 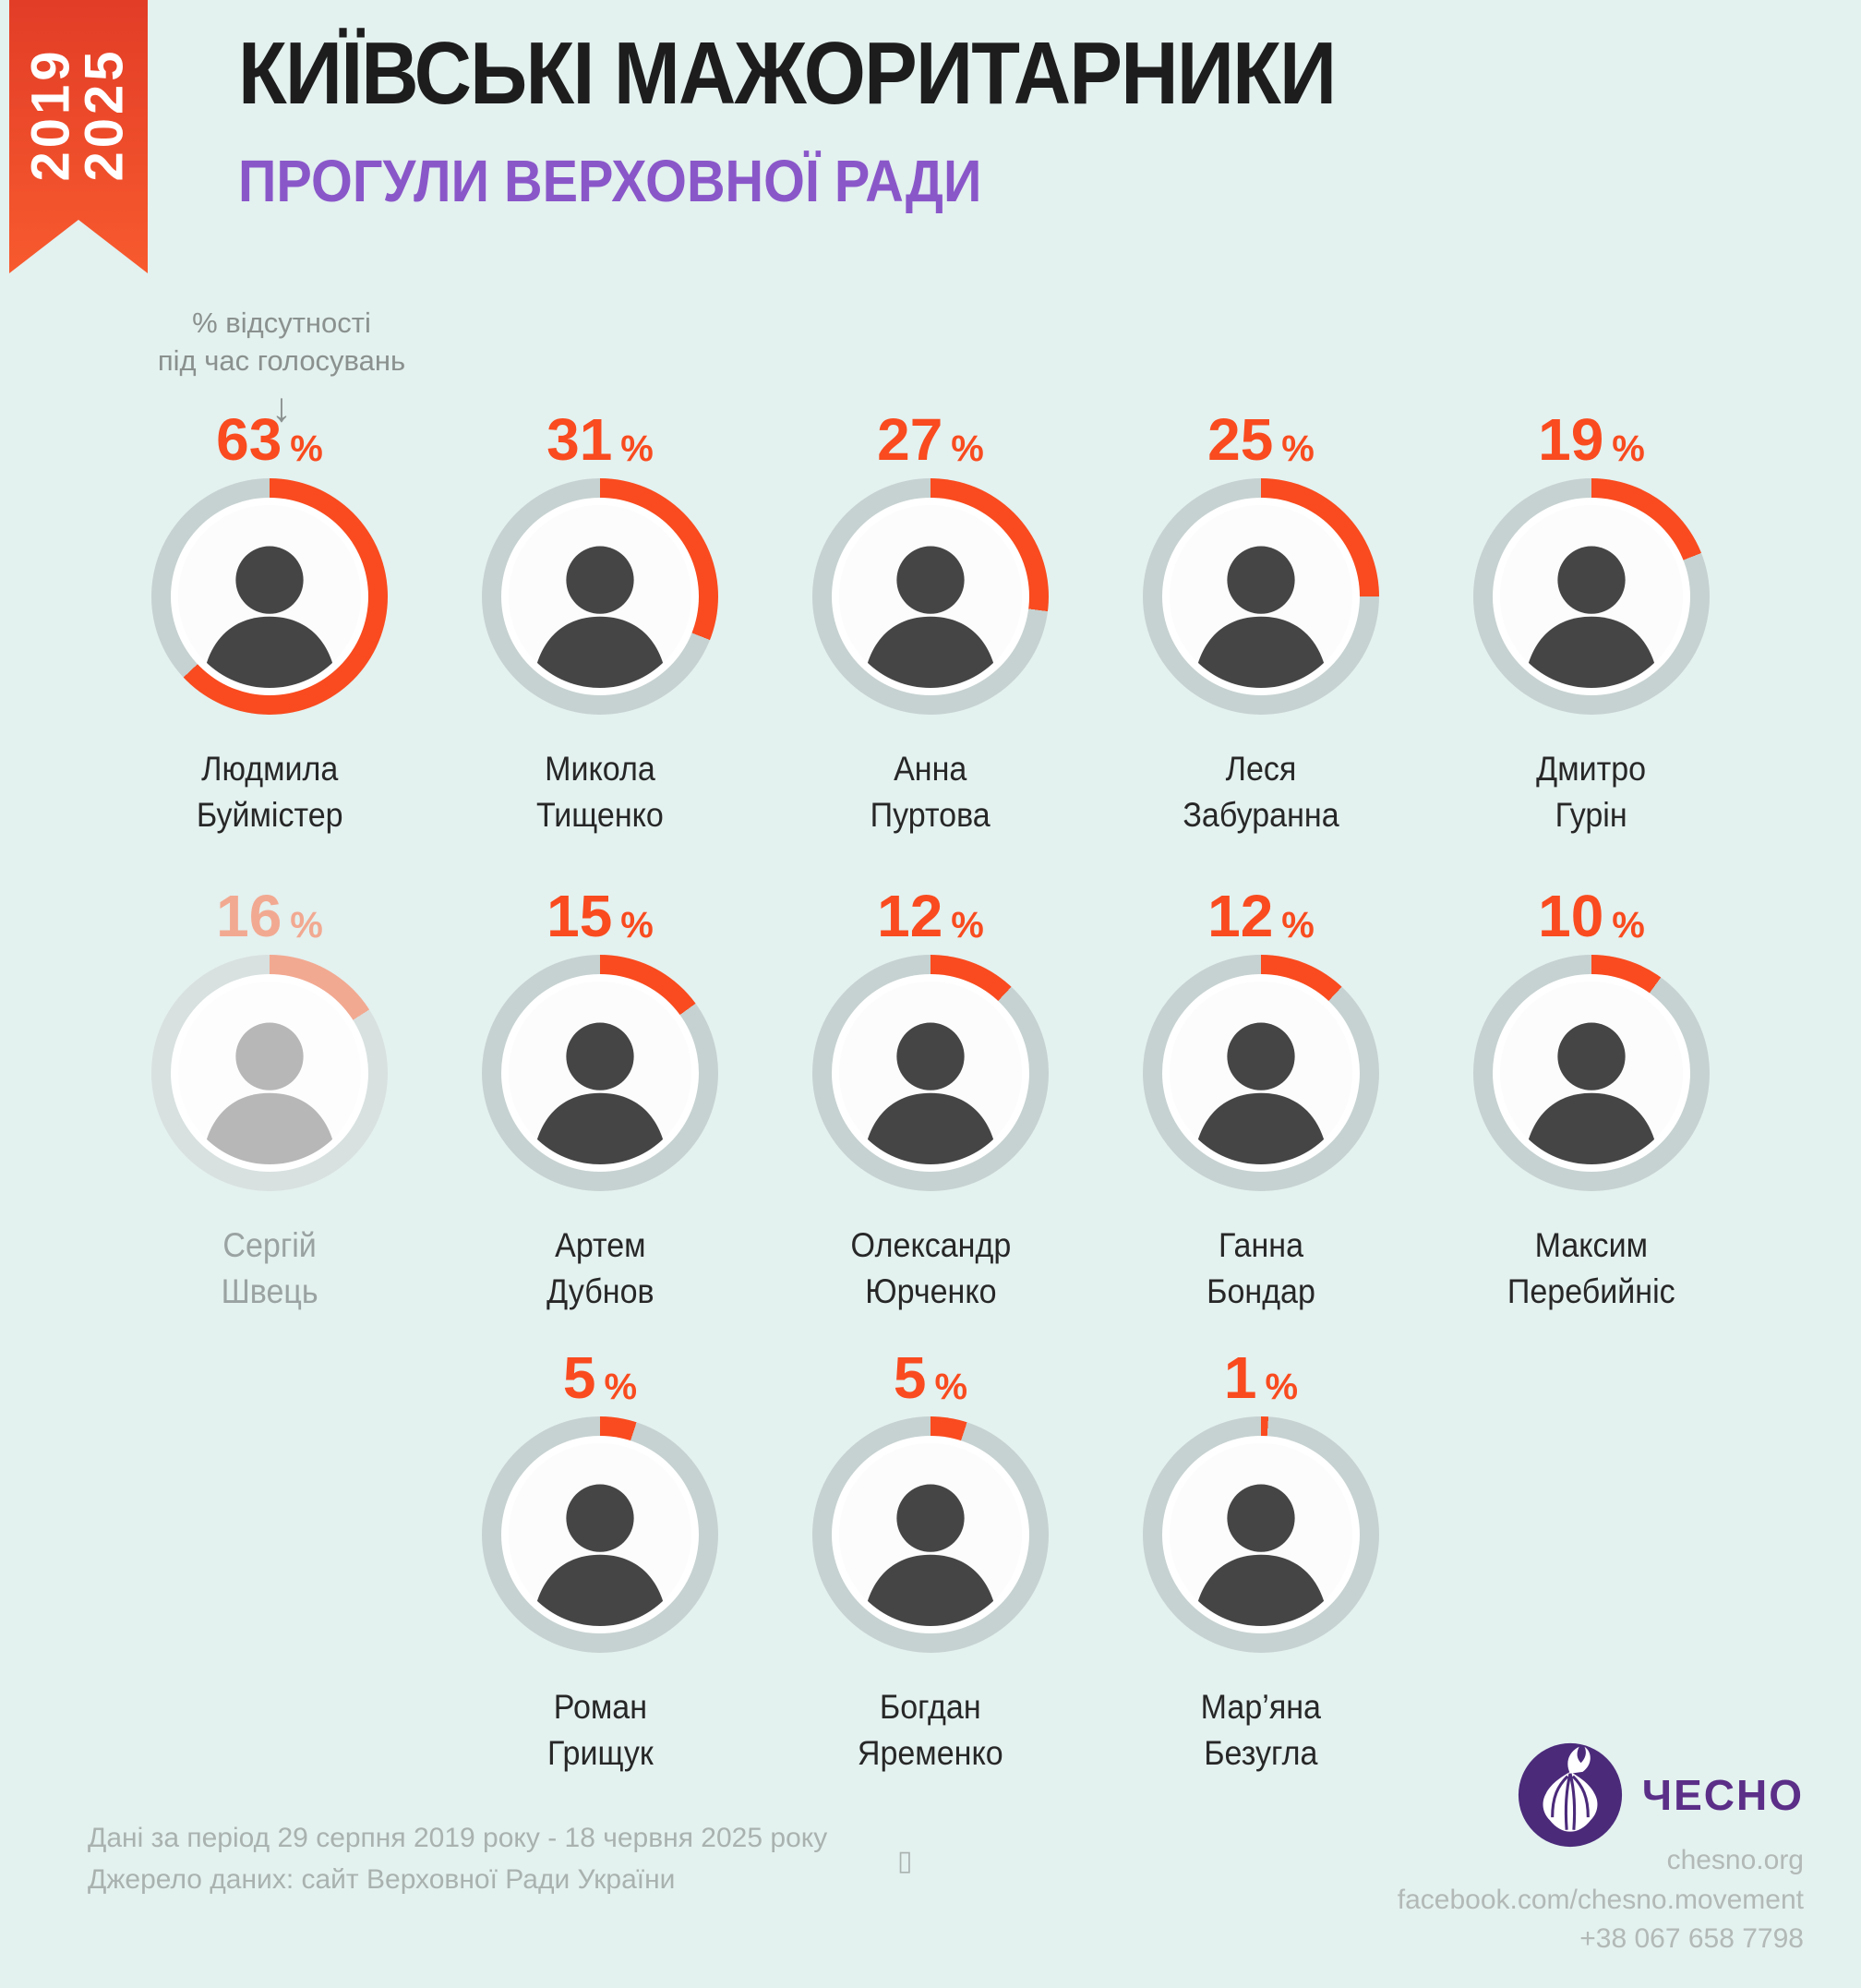 I want to click on percent-label: 12%, so click(x=1261, y=912).